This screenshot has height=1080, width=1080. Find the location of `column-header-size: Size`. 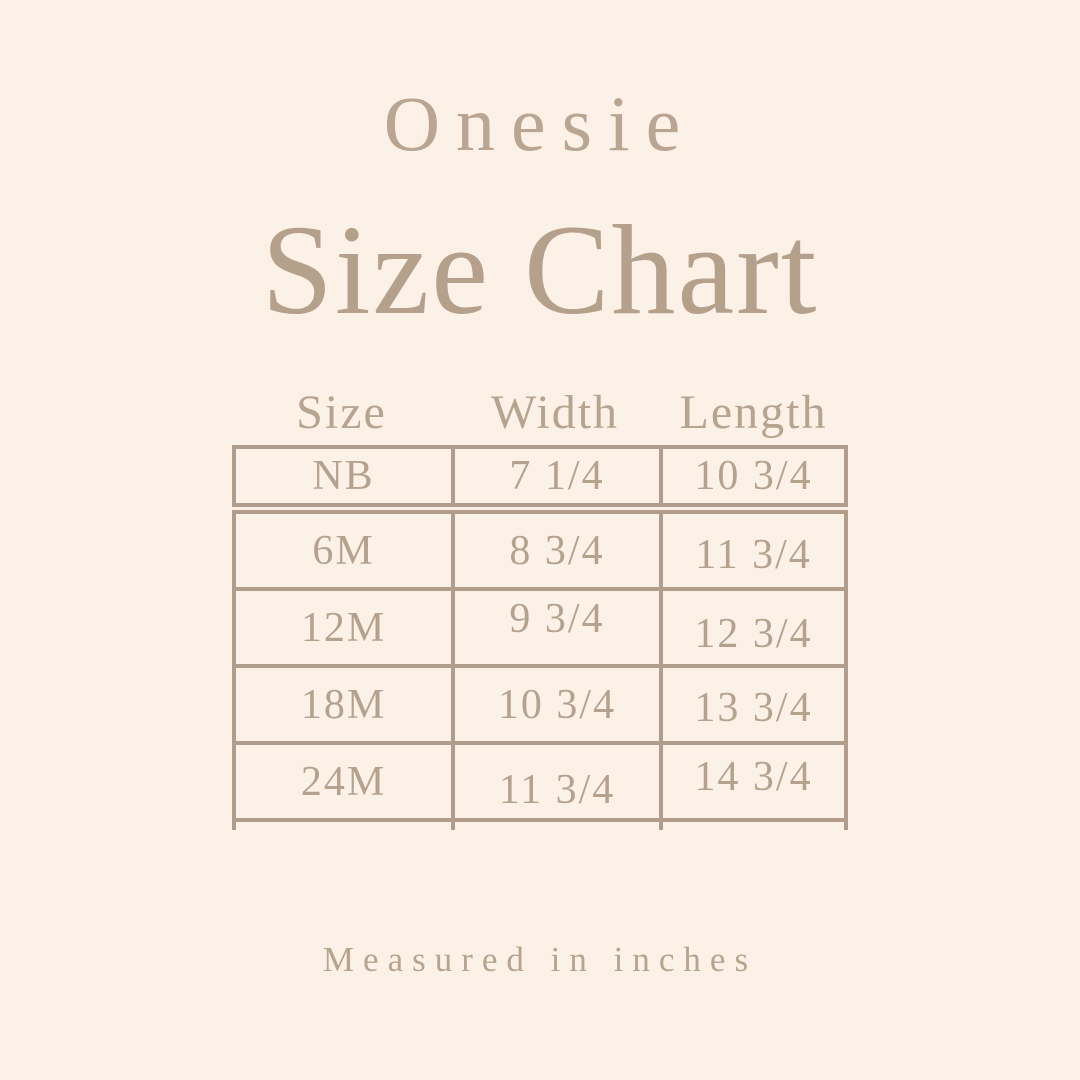

column-header-size: Size is located at coordinates (341, 412).